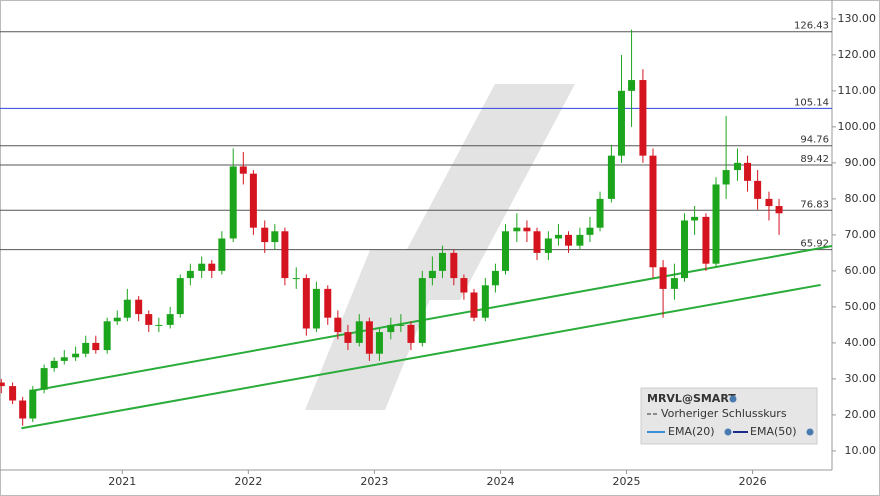 The image size is (880, 496). What do you see at coordinates (861, 270) in the screenshot?
I see `y-tick-label: 60.00` at bounding box center [861, 270].